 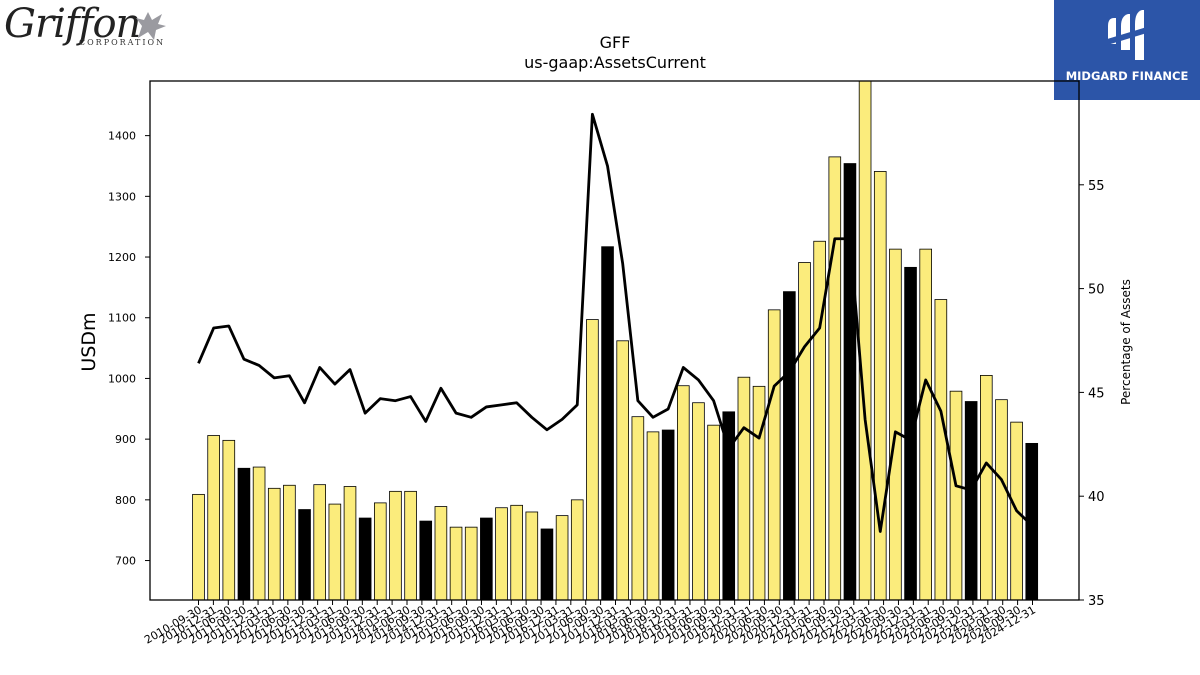 I want to click on y-tick-label: 1000, so click(x=122, y=378).